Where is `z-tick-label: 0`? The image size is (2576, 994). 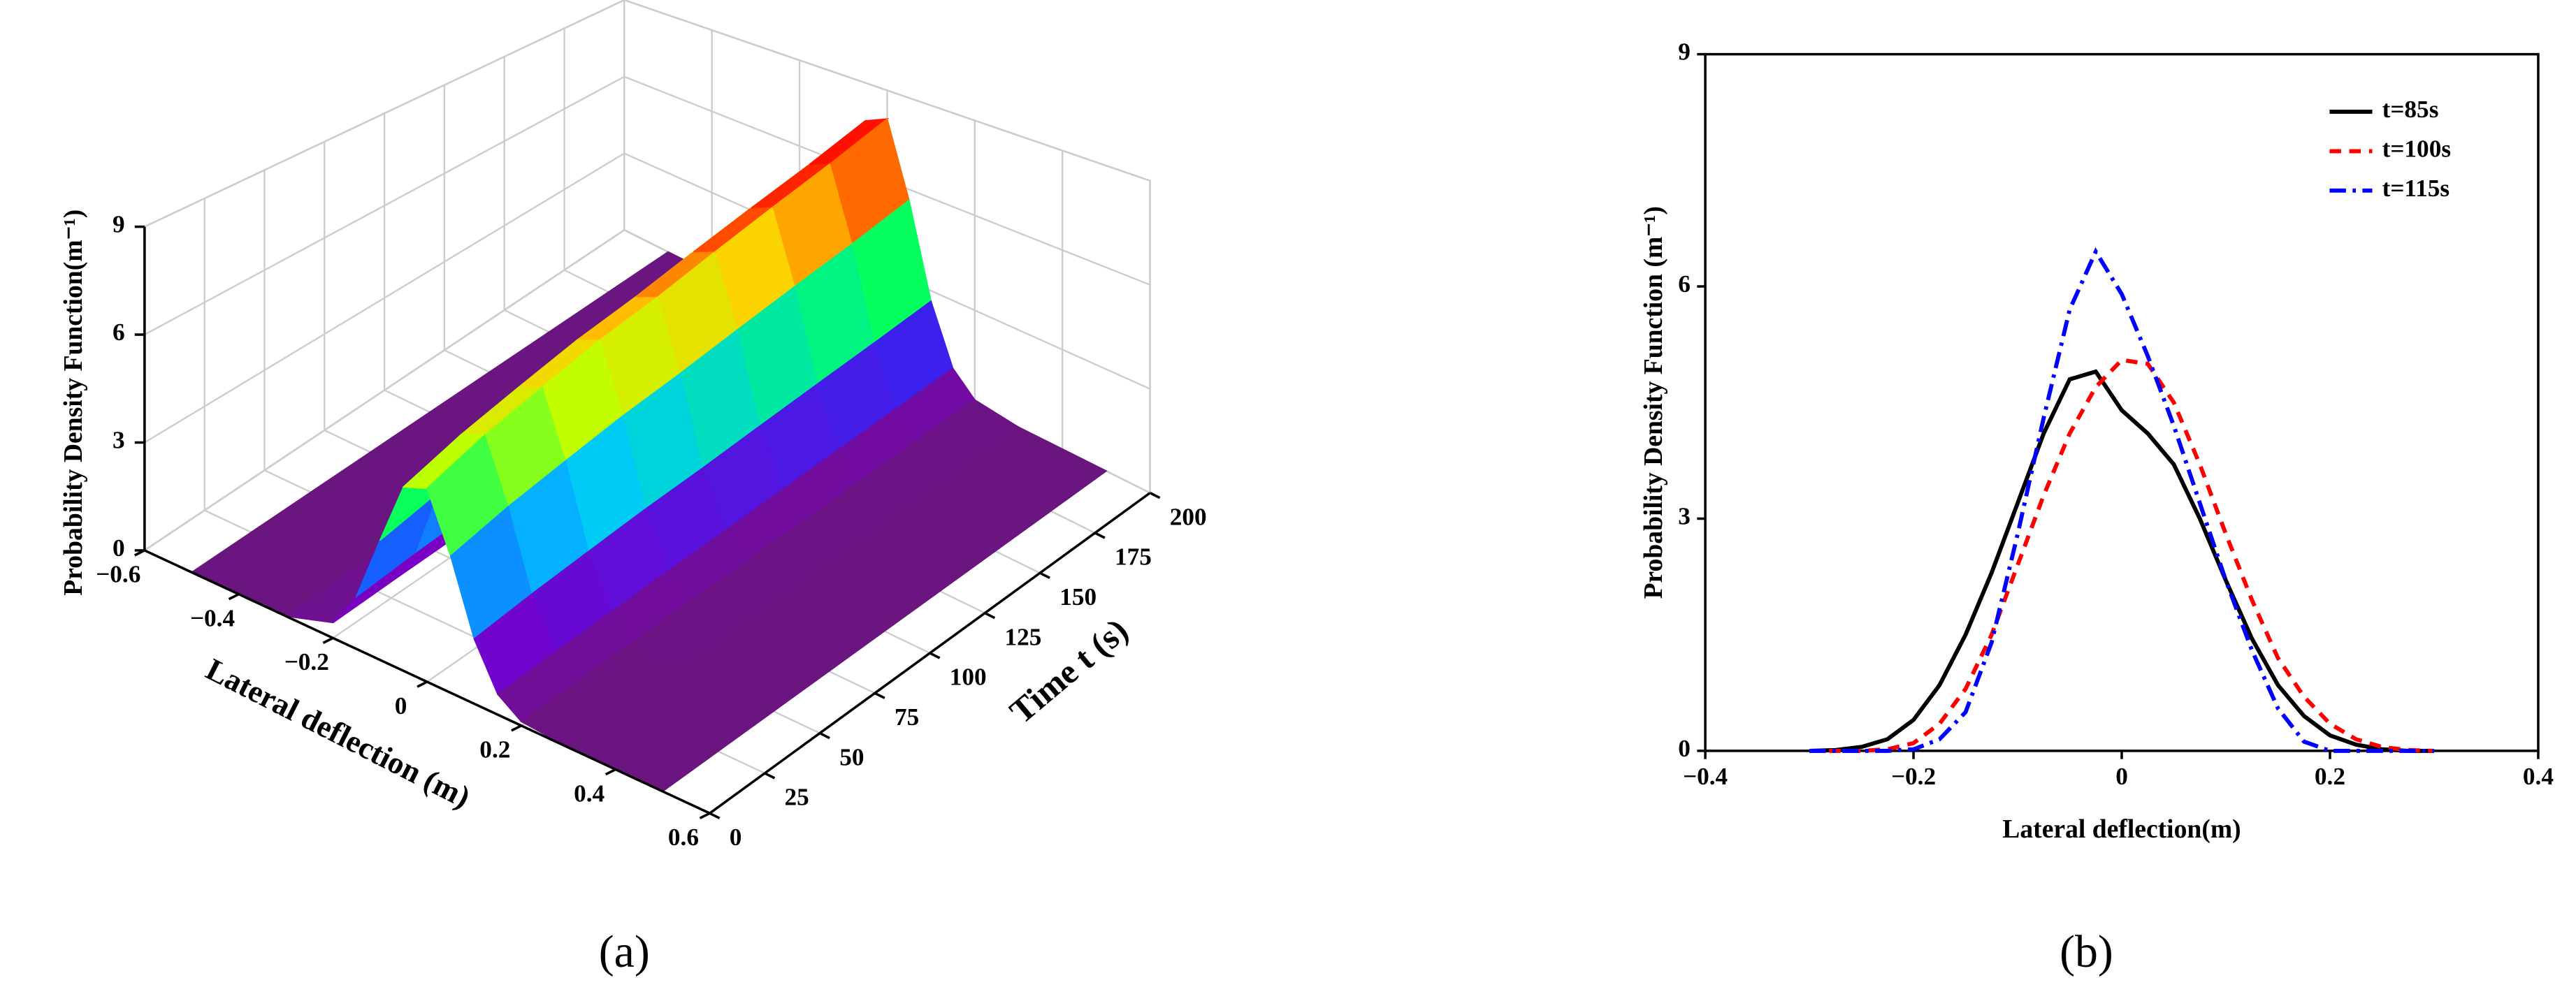
z-tick-label: 0 is located at coordinates (119, 548).